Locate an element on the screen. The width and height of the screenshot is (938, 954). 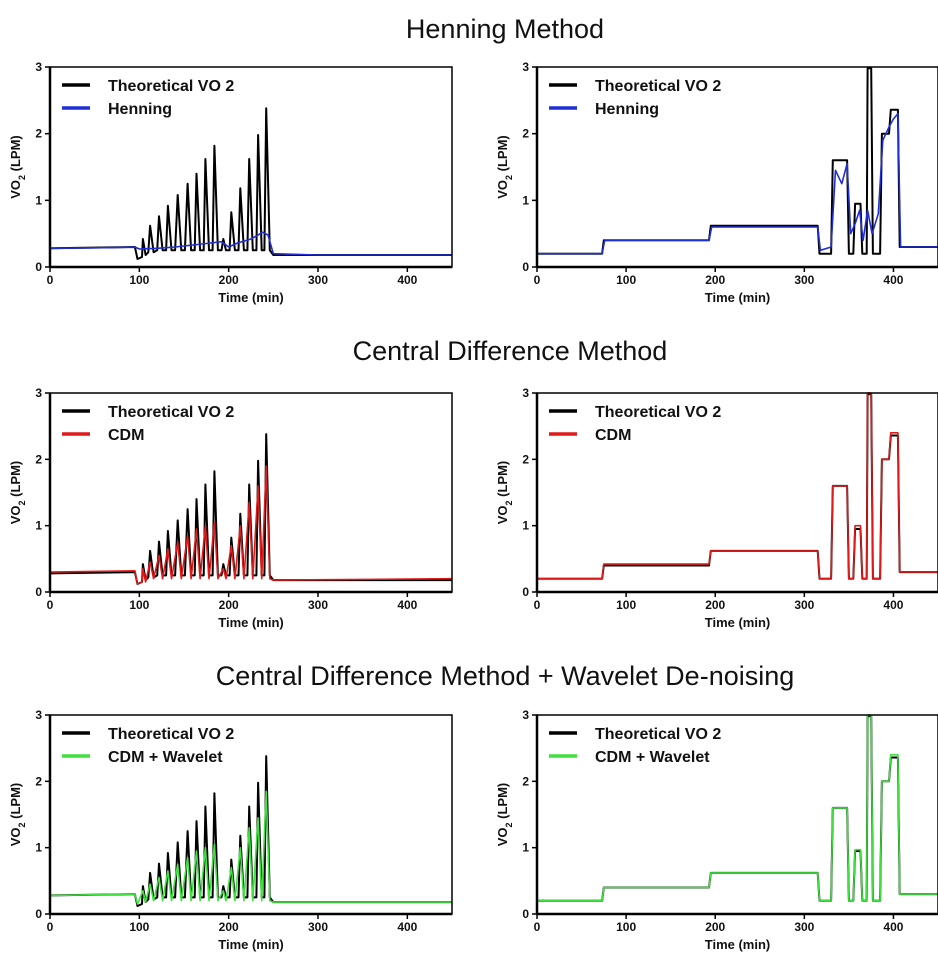
row-title-henning: Henning Method is located at coordinates (505, 29).